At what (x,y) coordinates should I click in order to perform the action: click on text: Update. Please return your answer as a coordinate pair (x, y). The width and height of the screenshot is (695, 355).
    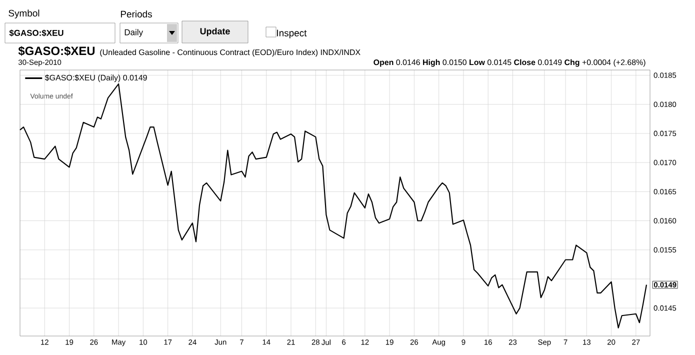
    Looking at the image, I should click on (215, 32).